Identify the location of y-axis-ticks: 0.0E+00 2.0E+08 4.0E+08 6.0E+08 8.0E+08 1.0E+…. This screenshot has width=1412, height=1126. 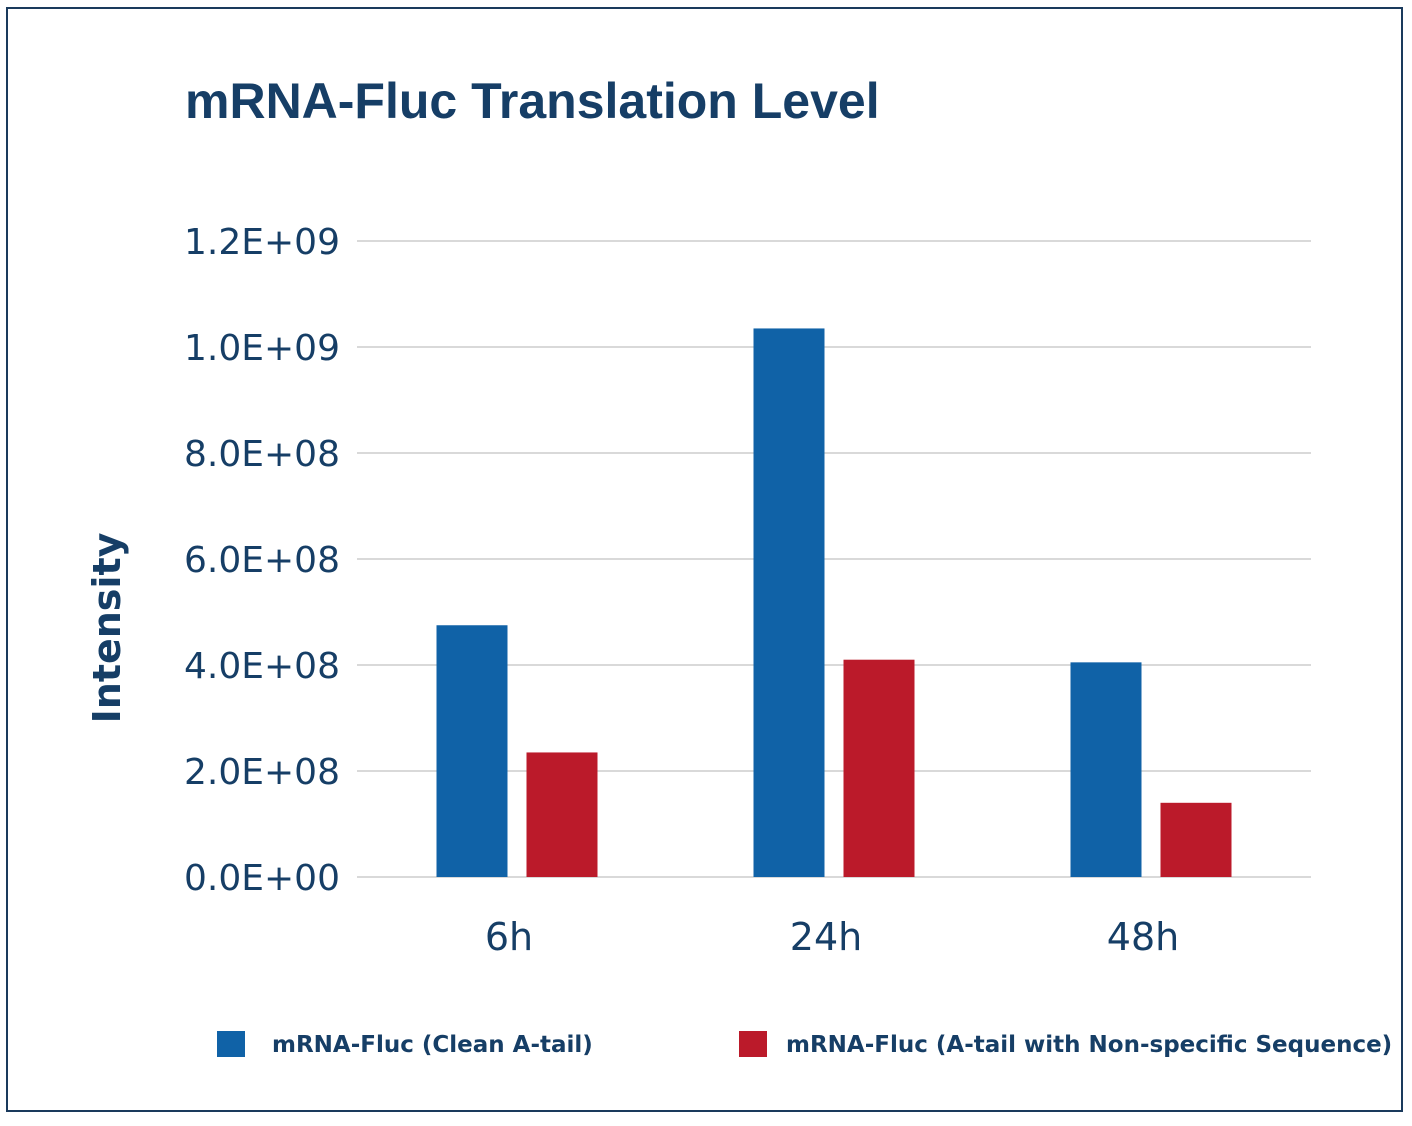
(262, 560).